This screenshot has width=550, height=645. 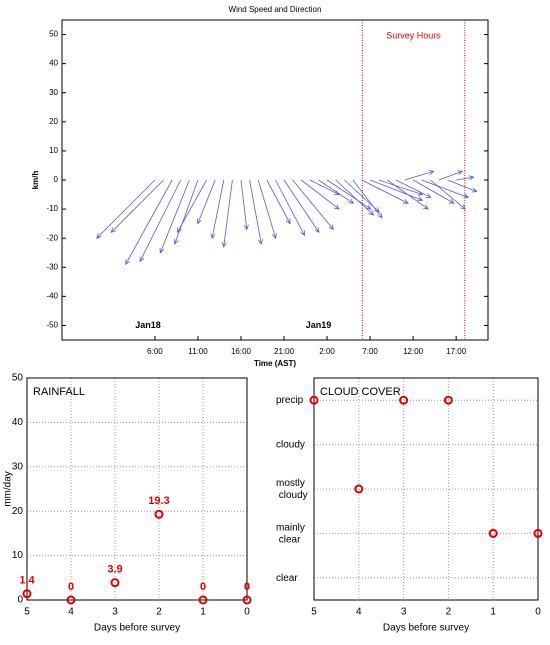 What do you see at coordinates (148, 325) in the screenshot?
I see `annotation: Jan18` at bounding box center [148, 325].